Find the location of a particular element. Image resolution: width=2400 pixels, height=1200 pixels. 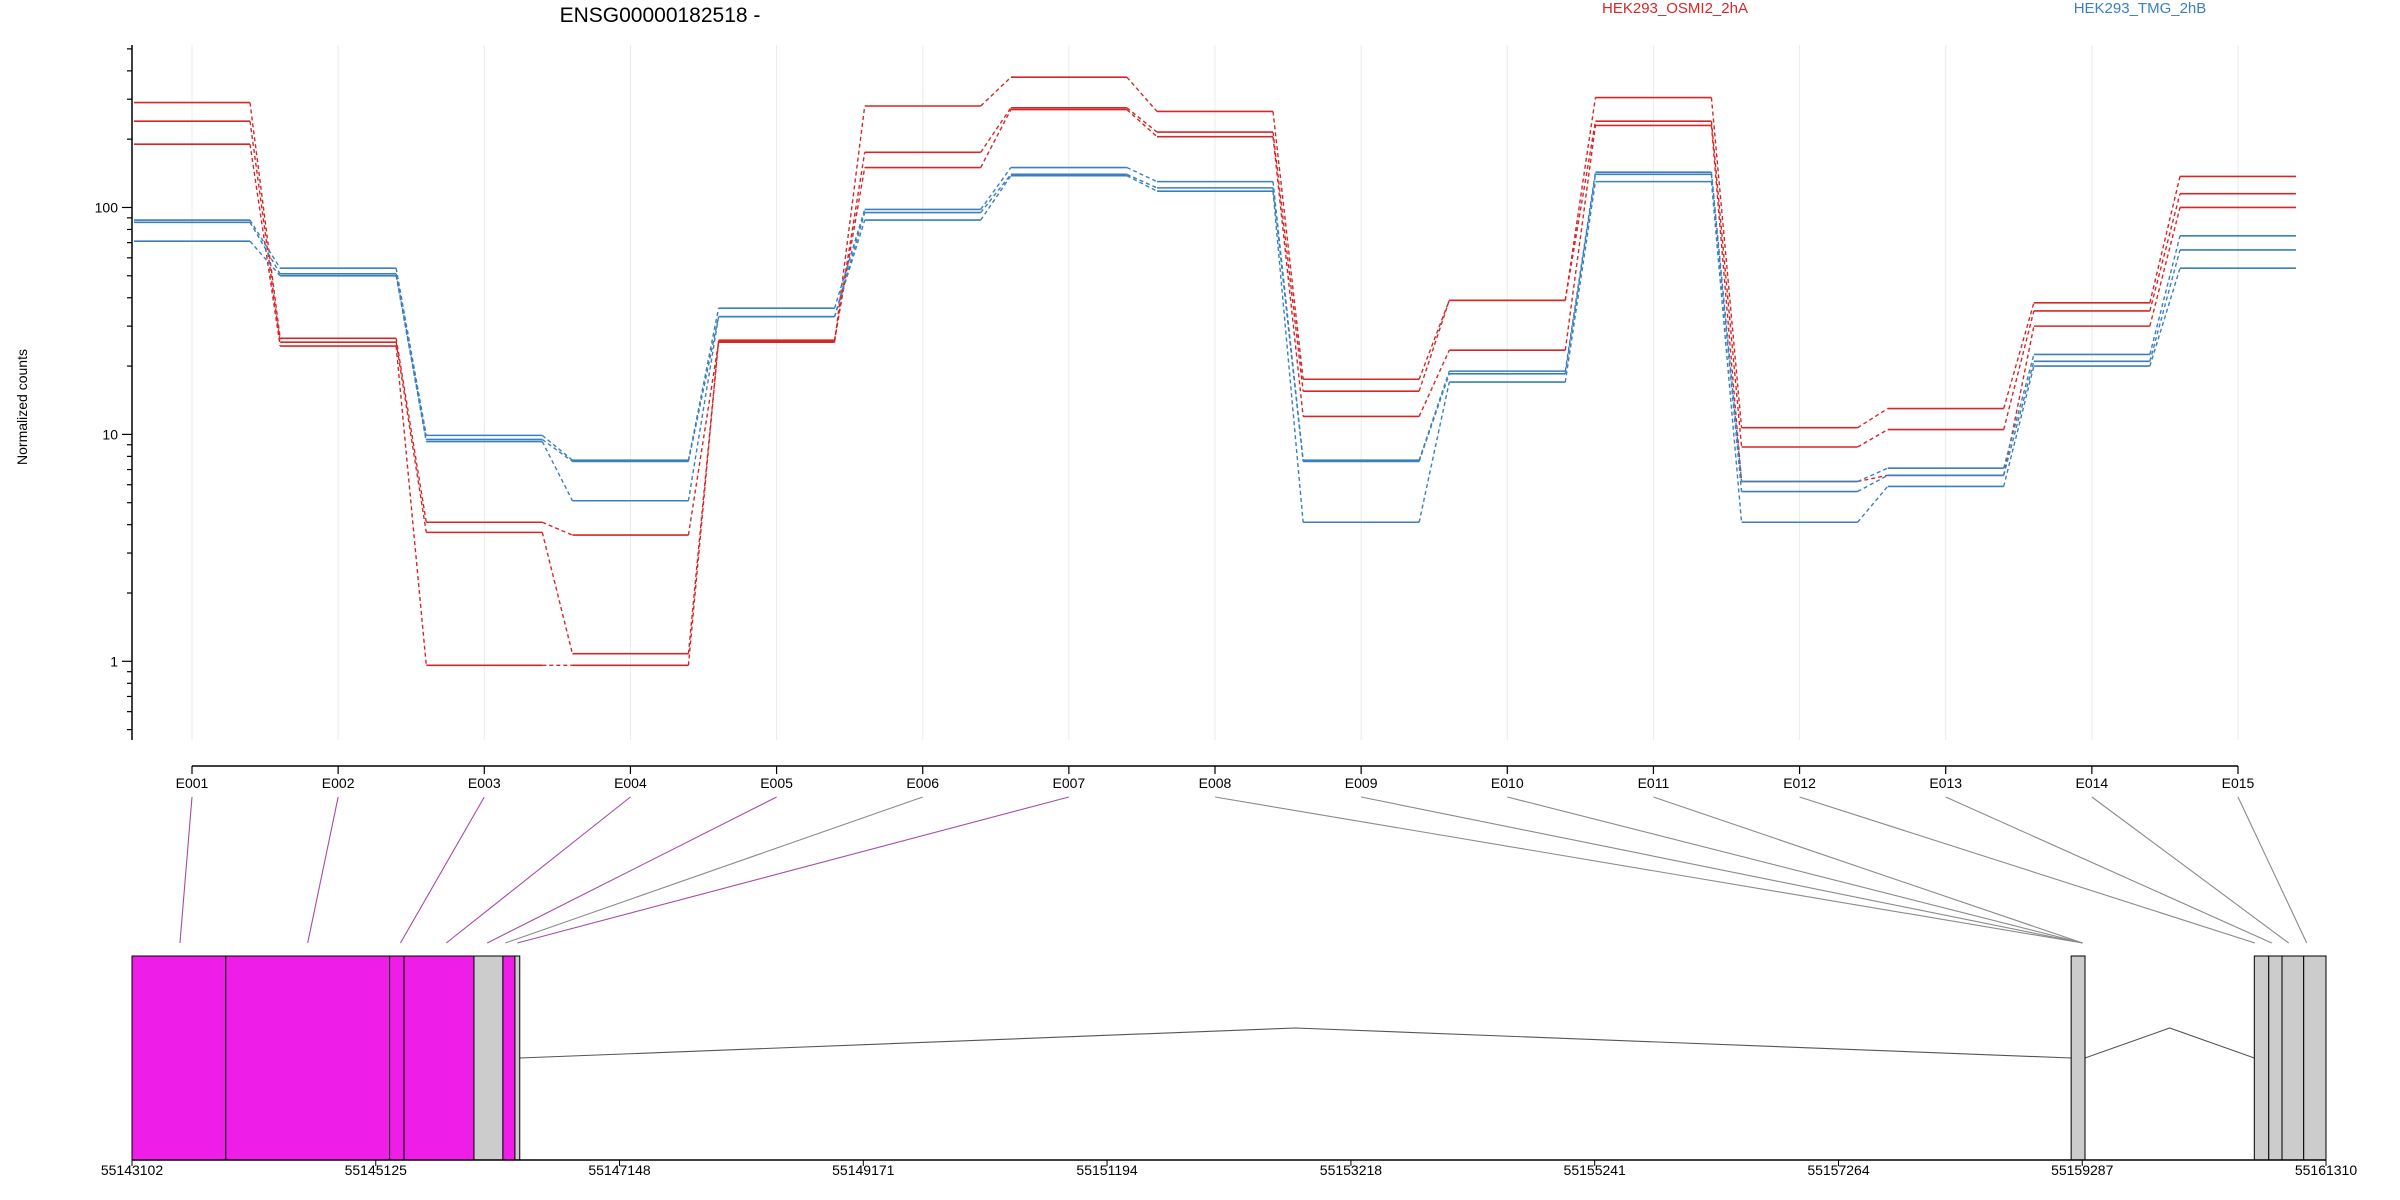

x-tick-label: E001 is located at coordinates (192, 783).